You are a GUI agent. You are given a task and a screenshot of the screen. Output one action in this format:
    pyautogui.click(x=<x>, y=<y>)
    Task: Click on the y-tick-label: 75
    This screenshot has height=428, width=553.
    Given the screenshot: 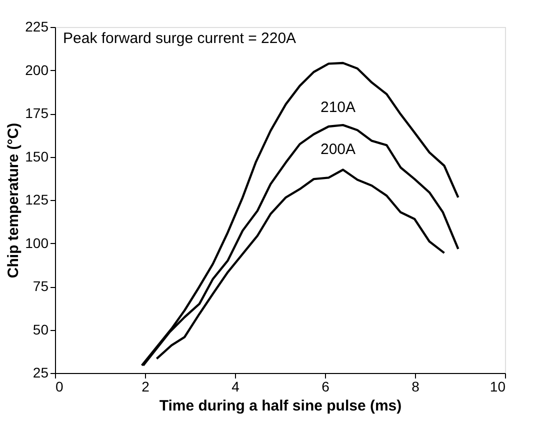 What is the action you would take?
    pyautogui.click(x=40, y=286)
    